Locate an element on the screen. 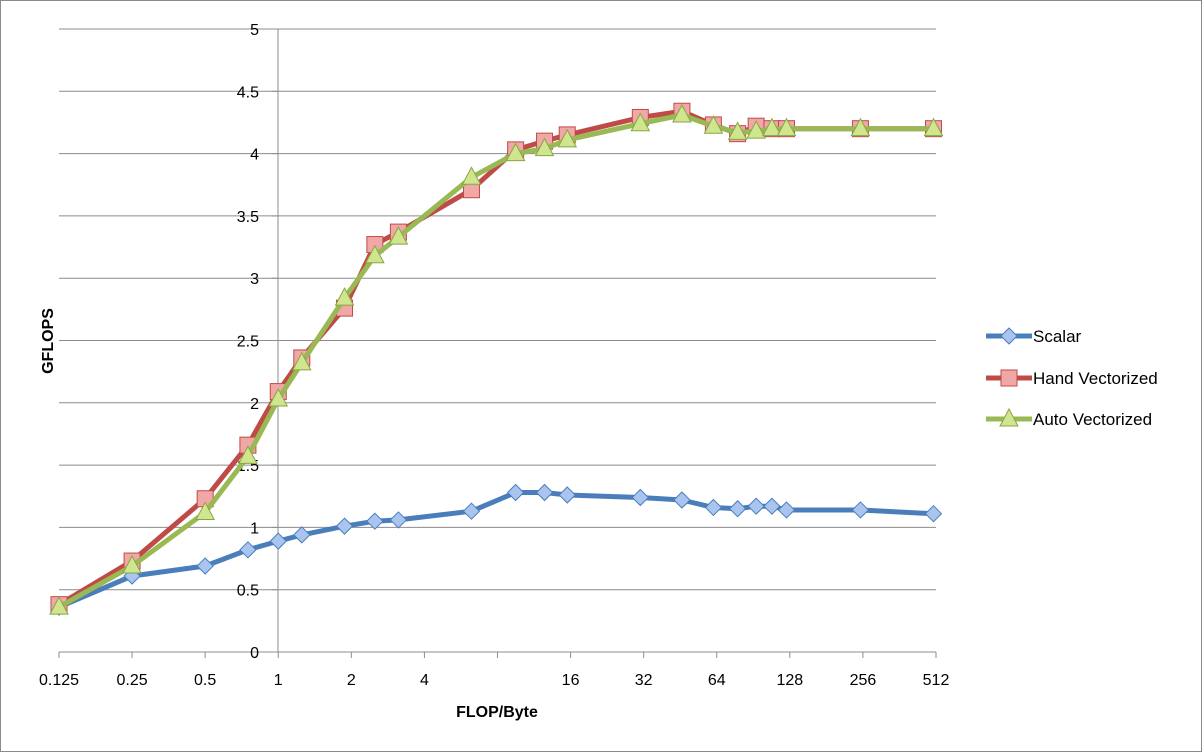 This screenshot has width=1202, height=752. x-tick-label: 1 is located at coordinates (278, 680).